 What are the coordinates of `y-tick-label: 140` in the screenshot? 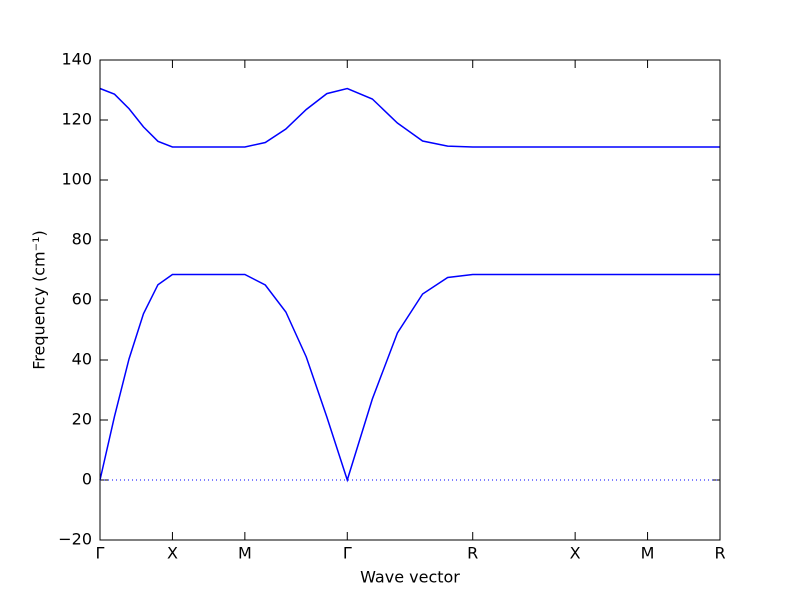 It's located at (76, 59).